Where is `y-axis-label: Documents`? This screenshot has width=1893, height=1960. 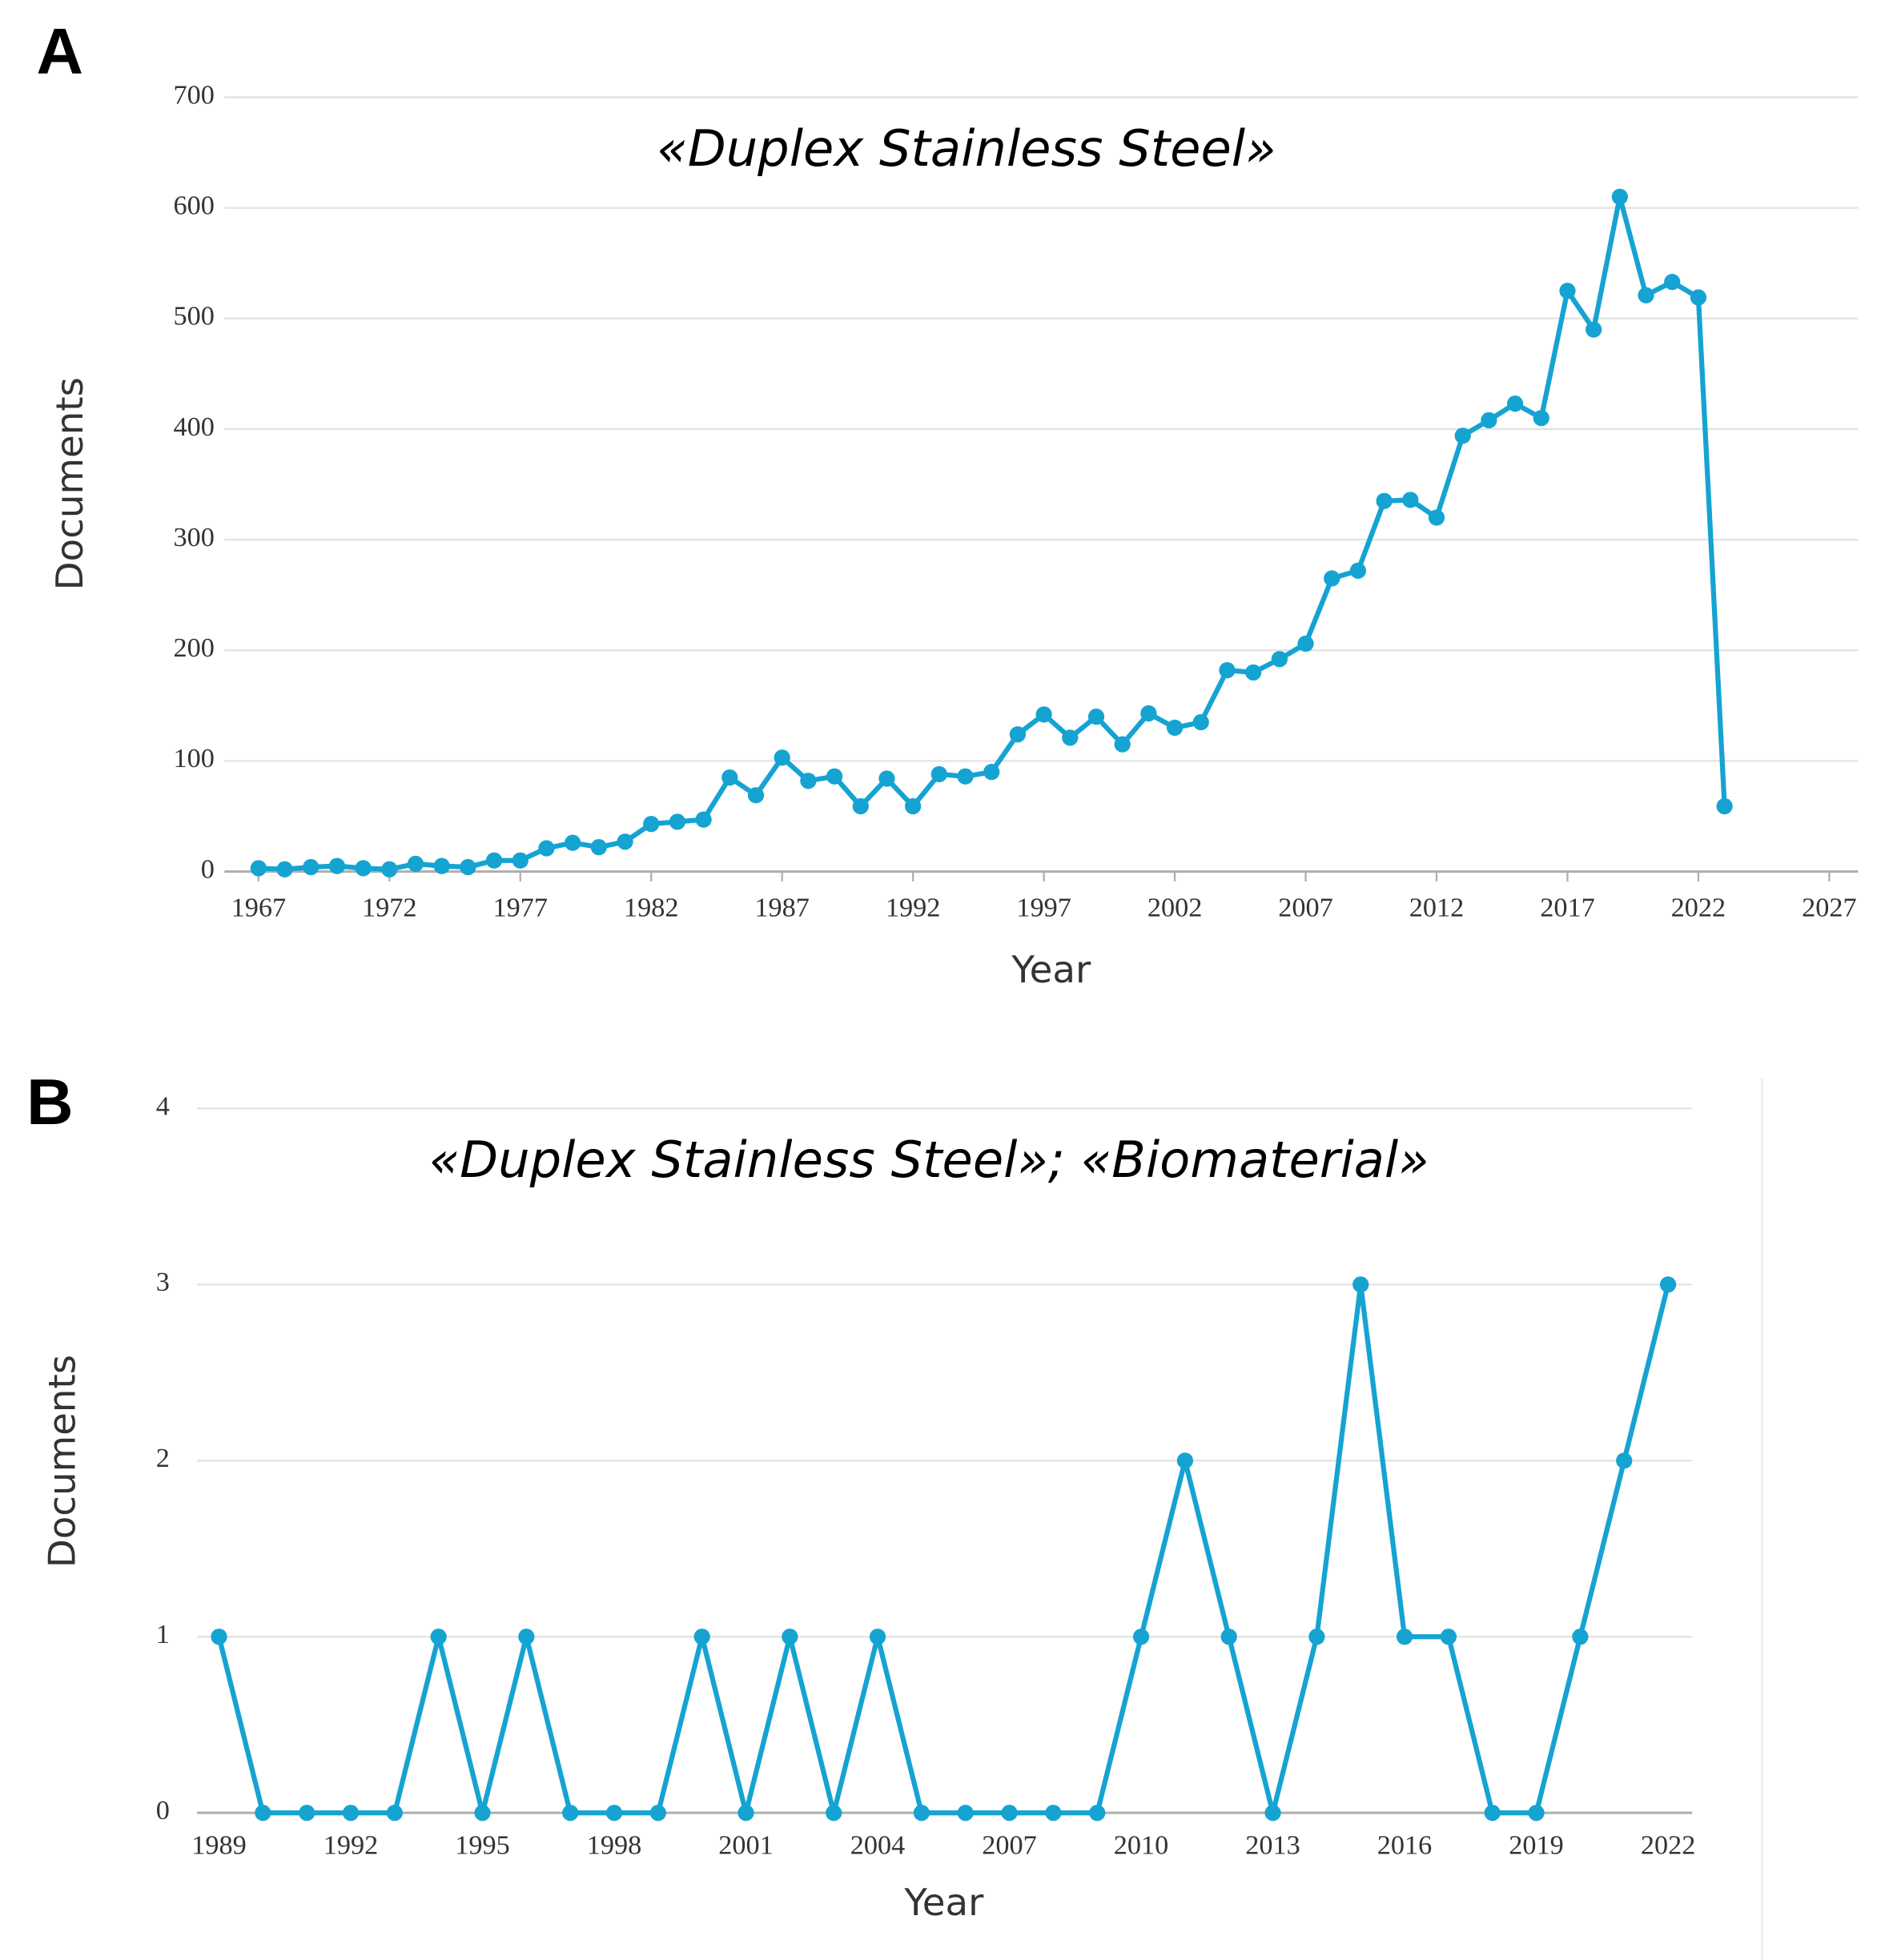 y-axis-label: Documents is located at coordinates (64, 1462).